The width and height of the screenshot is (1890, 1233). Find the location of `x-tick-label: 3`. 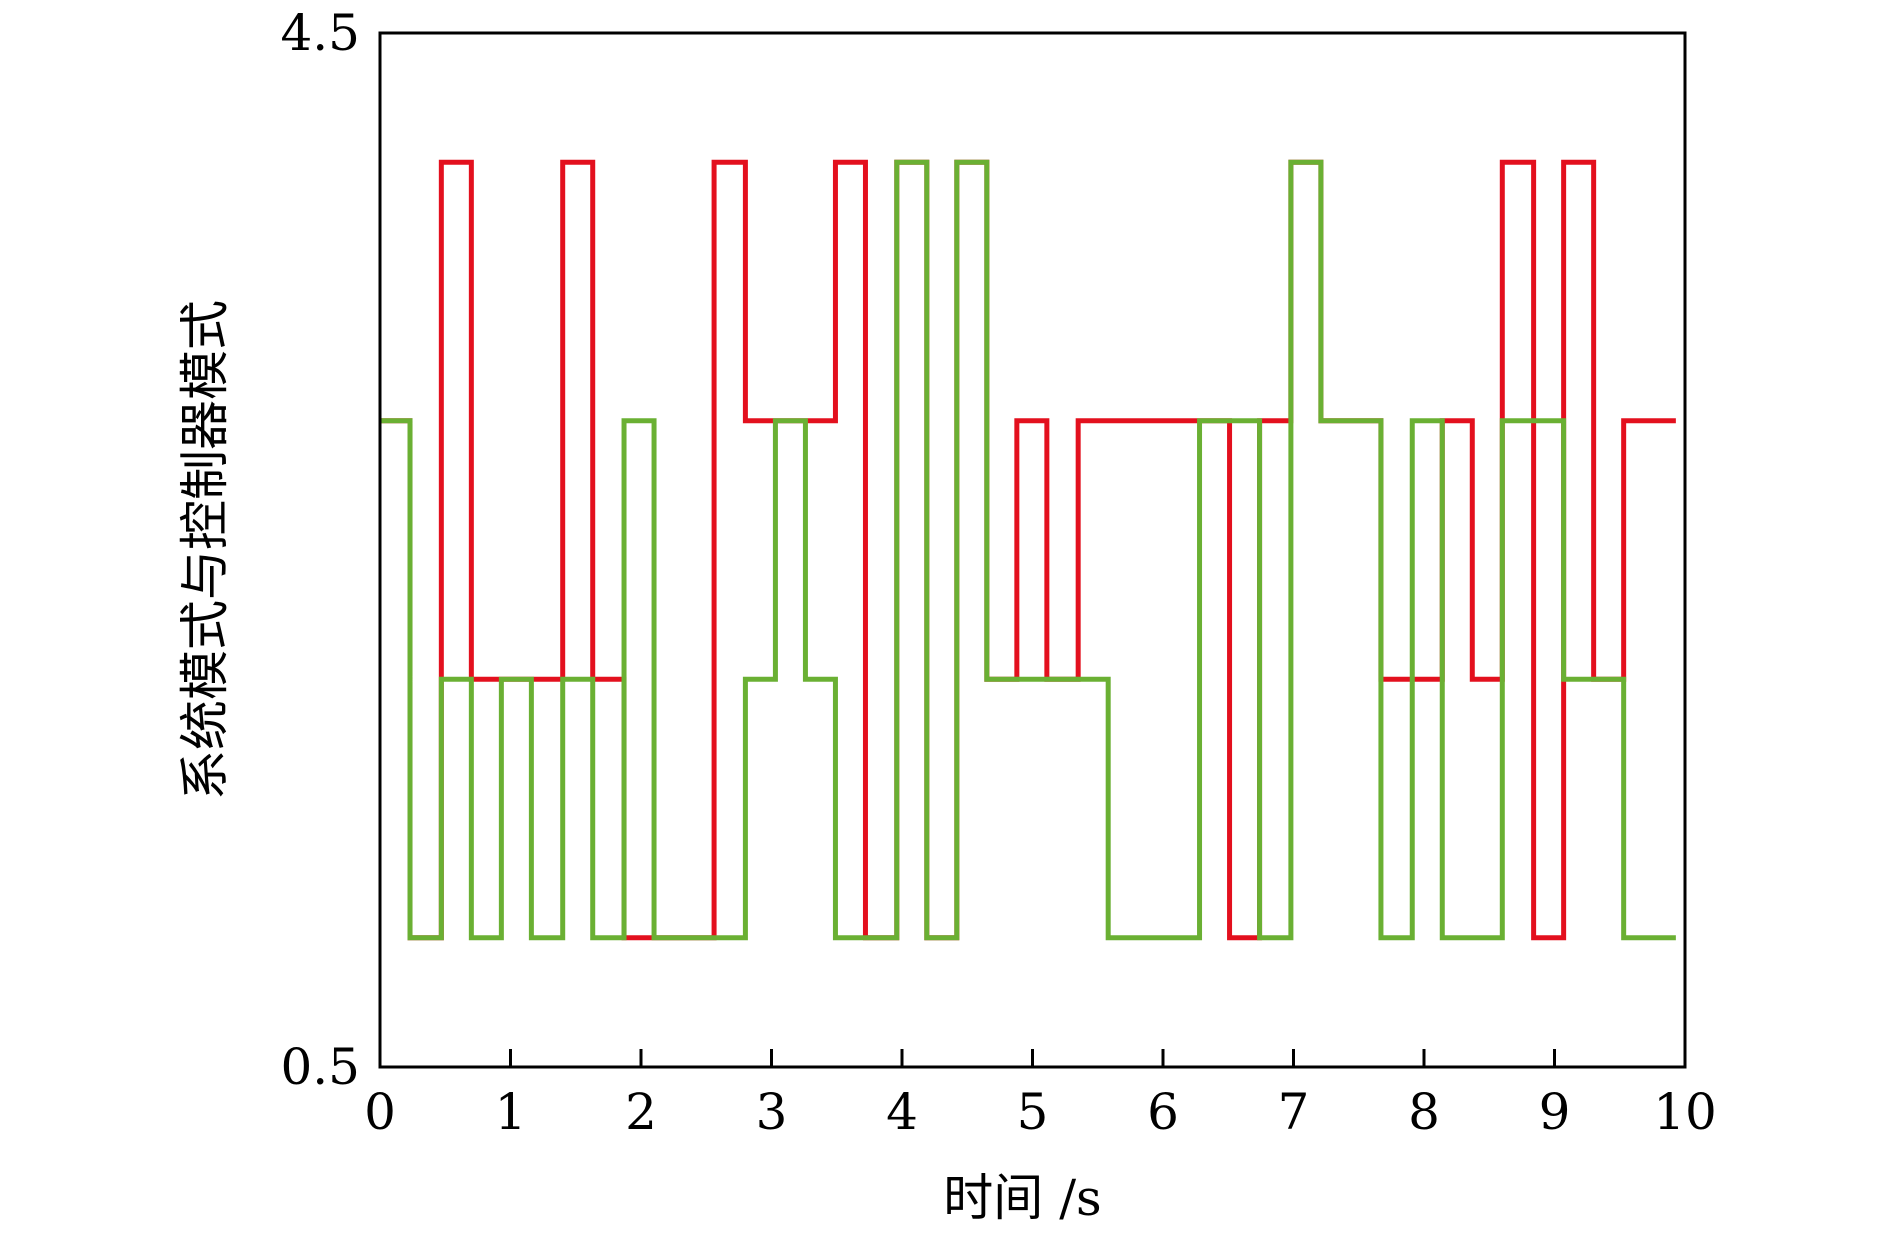

x-tick-label: 3 is located at coordinates (772, 1112).